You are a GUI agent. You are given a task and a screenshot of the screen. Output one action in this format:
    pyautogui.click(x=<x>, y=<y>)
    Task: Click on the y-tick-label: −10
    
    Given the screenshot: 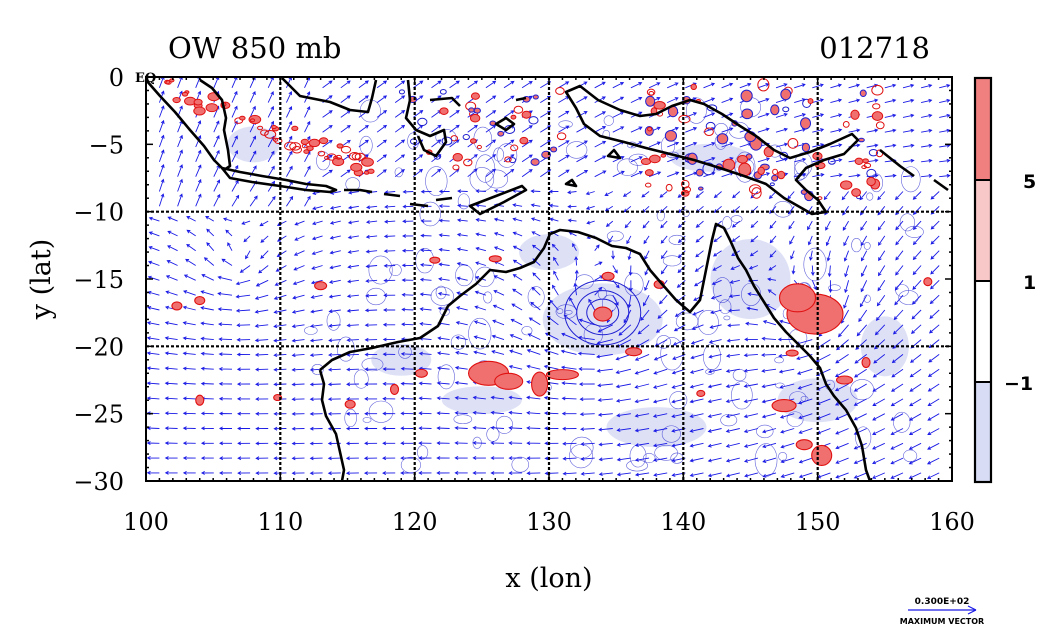 What is the action you would take?
    pyautogui.click(x=98, y=213)
    